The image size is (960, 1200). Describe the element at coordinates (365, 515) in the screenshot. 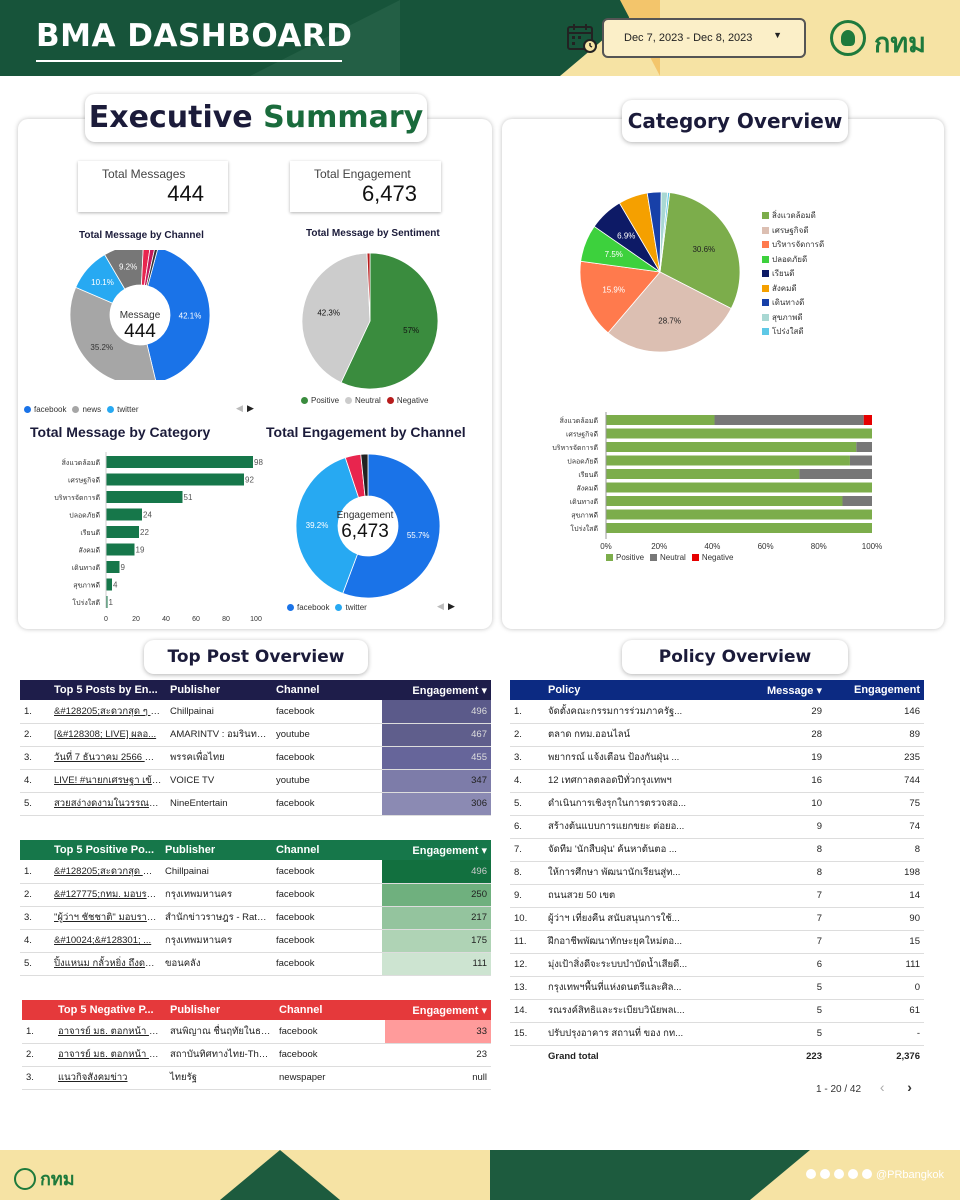

I see `eng-channel-center-label: Engagement` at that location.